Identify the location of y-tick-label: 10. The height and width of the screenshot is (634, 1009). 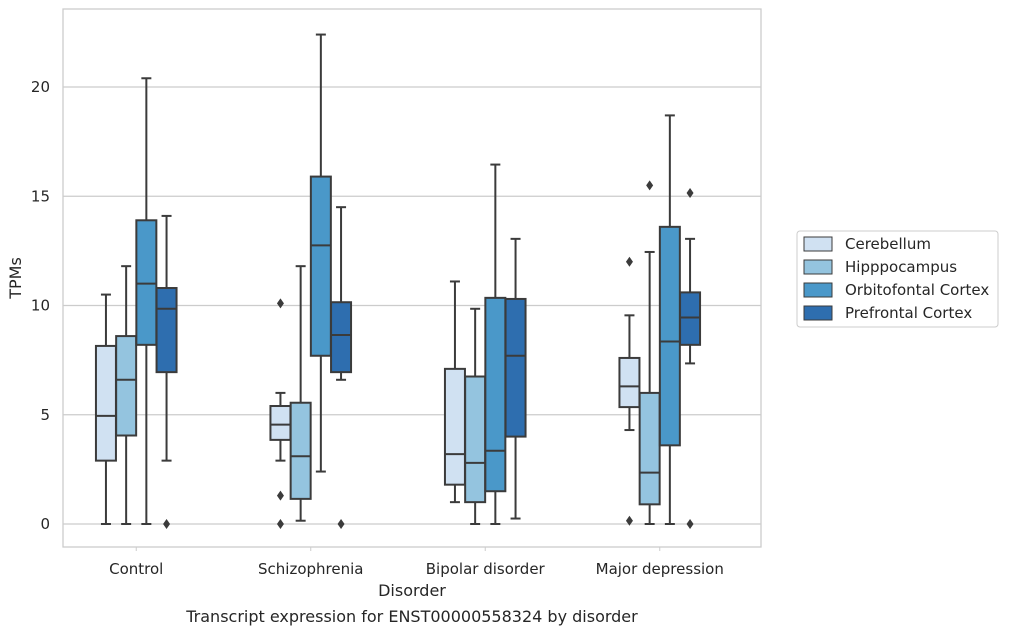
(40, 306).